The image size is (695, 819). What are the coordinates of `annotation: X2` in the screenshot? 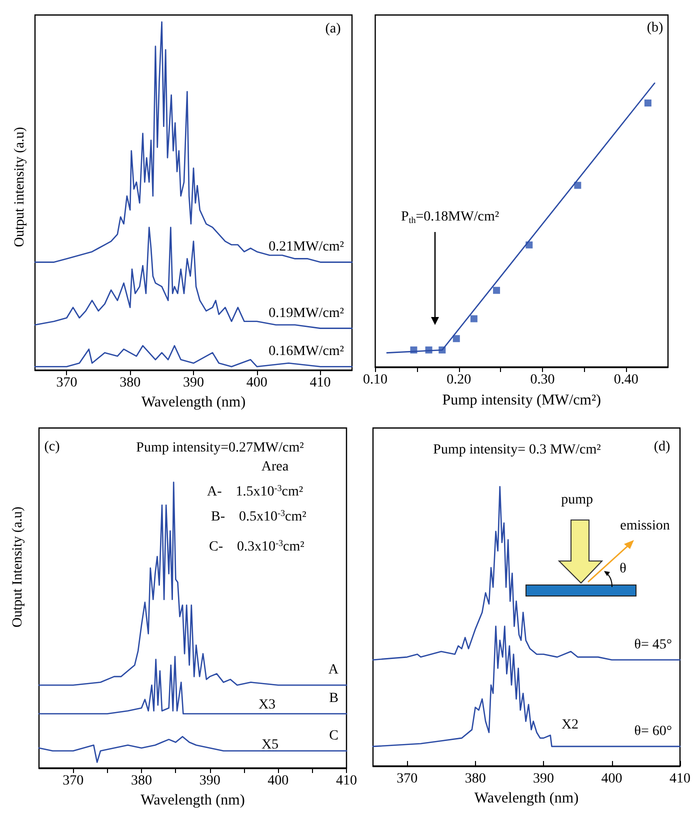 It's located at (570, 725).